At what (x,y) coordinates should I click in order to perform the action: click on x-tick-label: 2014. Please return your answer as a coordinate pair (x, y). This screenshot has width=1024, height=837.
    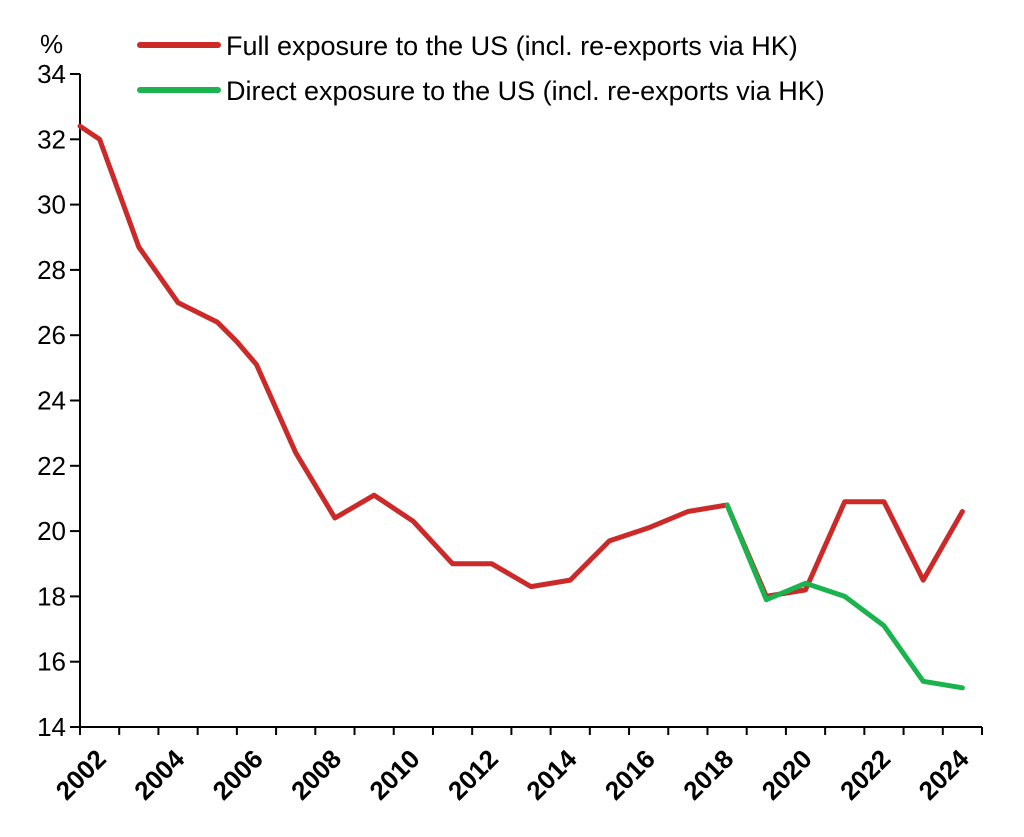
    Looking at the image, I should click on (551, 774).